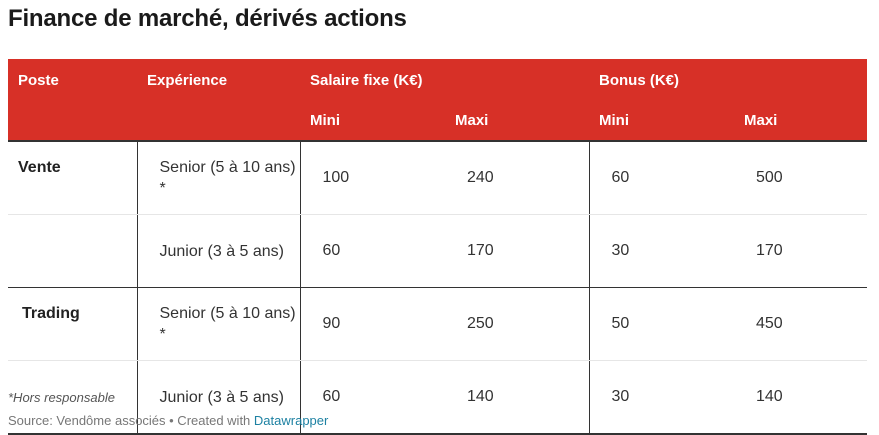  Describe the element at coordinates (517, 324) in the screenshot. I see `cell-salaire-maxi: 250` at that location.